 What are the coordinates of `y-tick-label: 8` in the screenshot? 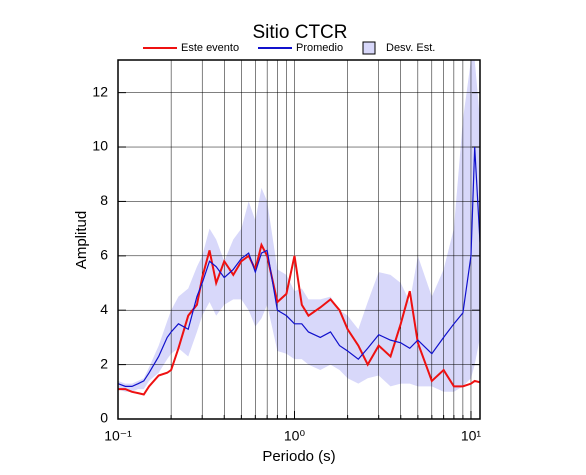 It's located at (104, 200).